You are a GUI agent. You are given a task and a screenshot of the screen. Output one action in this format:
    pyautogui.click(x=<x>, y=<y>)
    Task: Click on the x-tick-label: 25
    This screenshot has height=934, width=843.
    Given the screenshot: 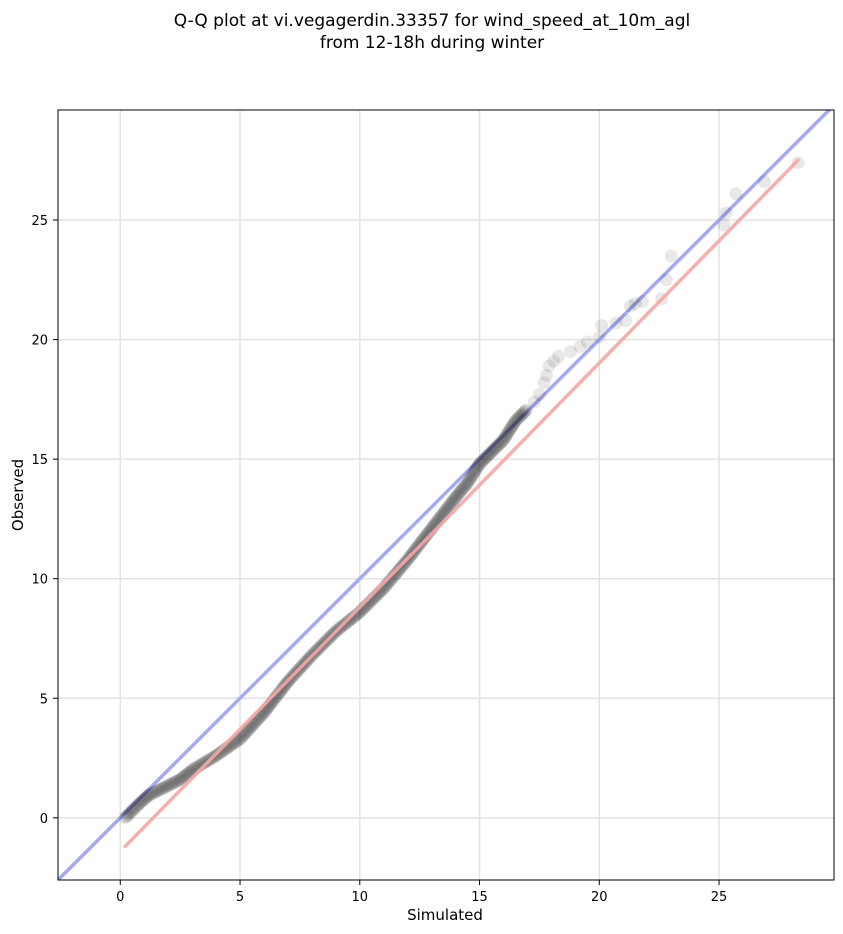 What is the action you would take?
    pyautogui.click(x=719, y=897)
    